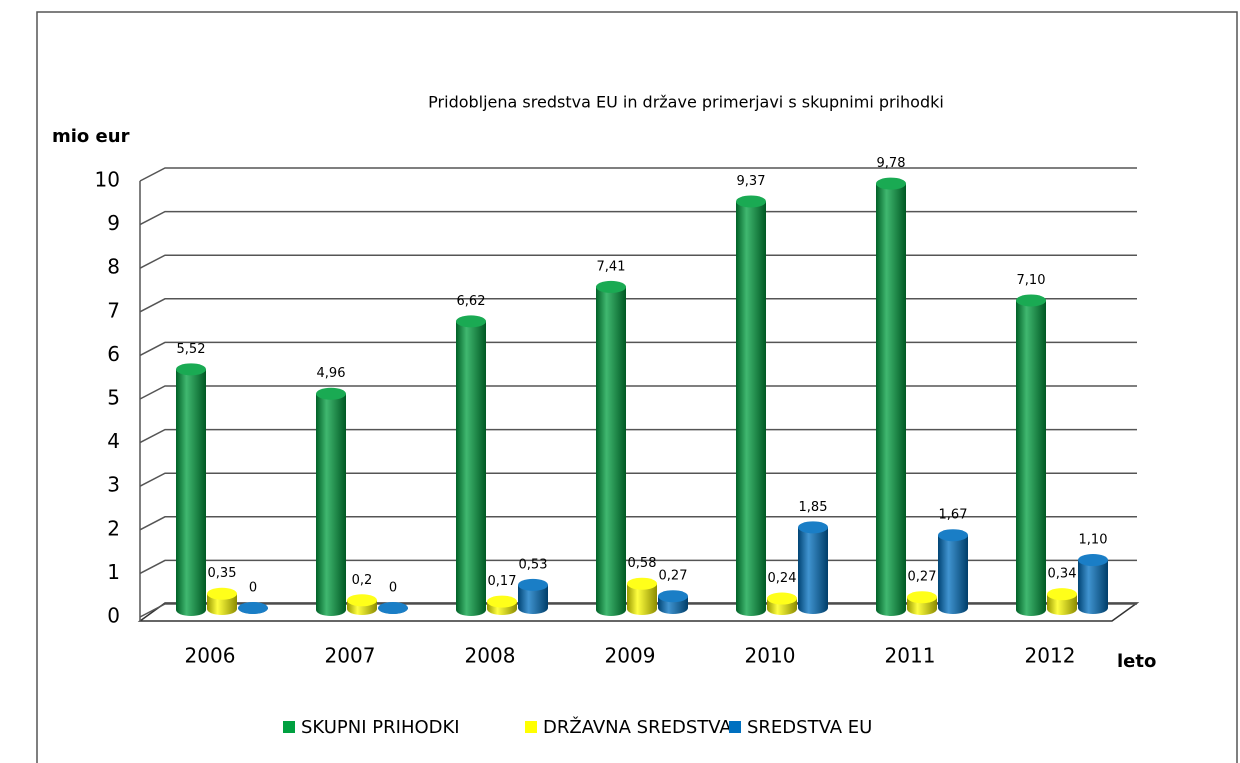 The height and width of the screenshot is (763, 1240). I want to click on y-tick-label: 3, so click(113, 485).